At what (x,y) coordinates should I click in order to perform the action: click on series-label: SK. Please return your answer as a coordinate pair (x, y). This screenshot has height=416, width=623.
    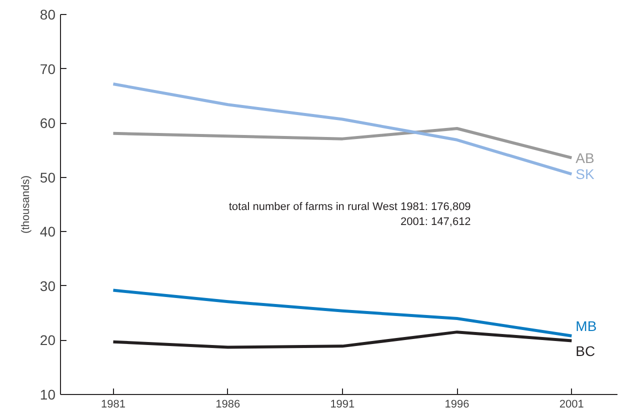
    Looking at the image, I should click on (585, 174).